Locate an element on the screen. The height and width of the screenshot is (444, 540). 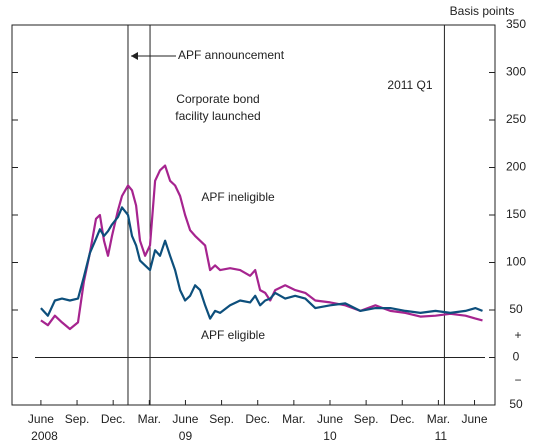
sign-label: − is located at coordinates (517, 380).